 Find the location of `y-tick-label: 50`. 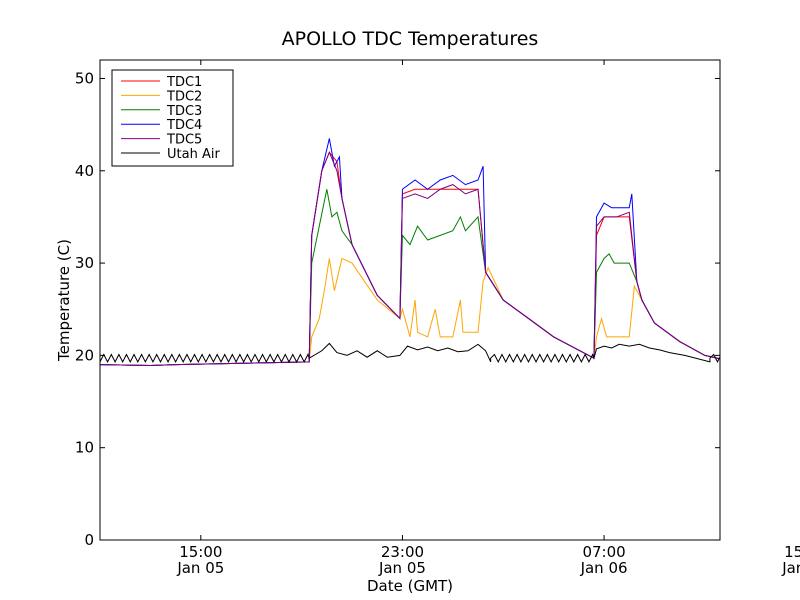

y-tick-label: 50 is located at coordinates (84, 78).